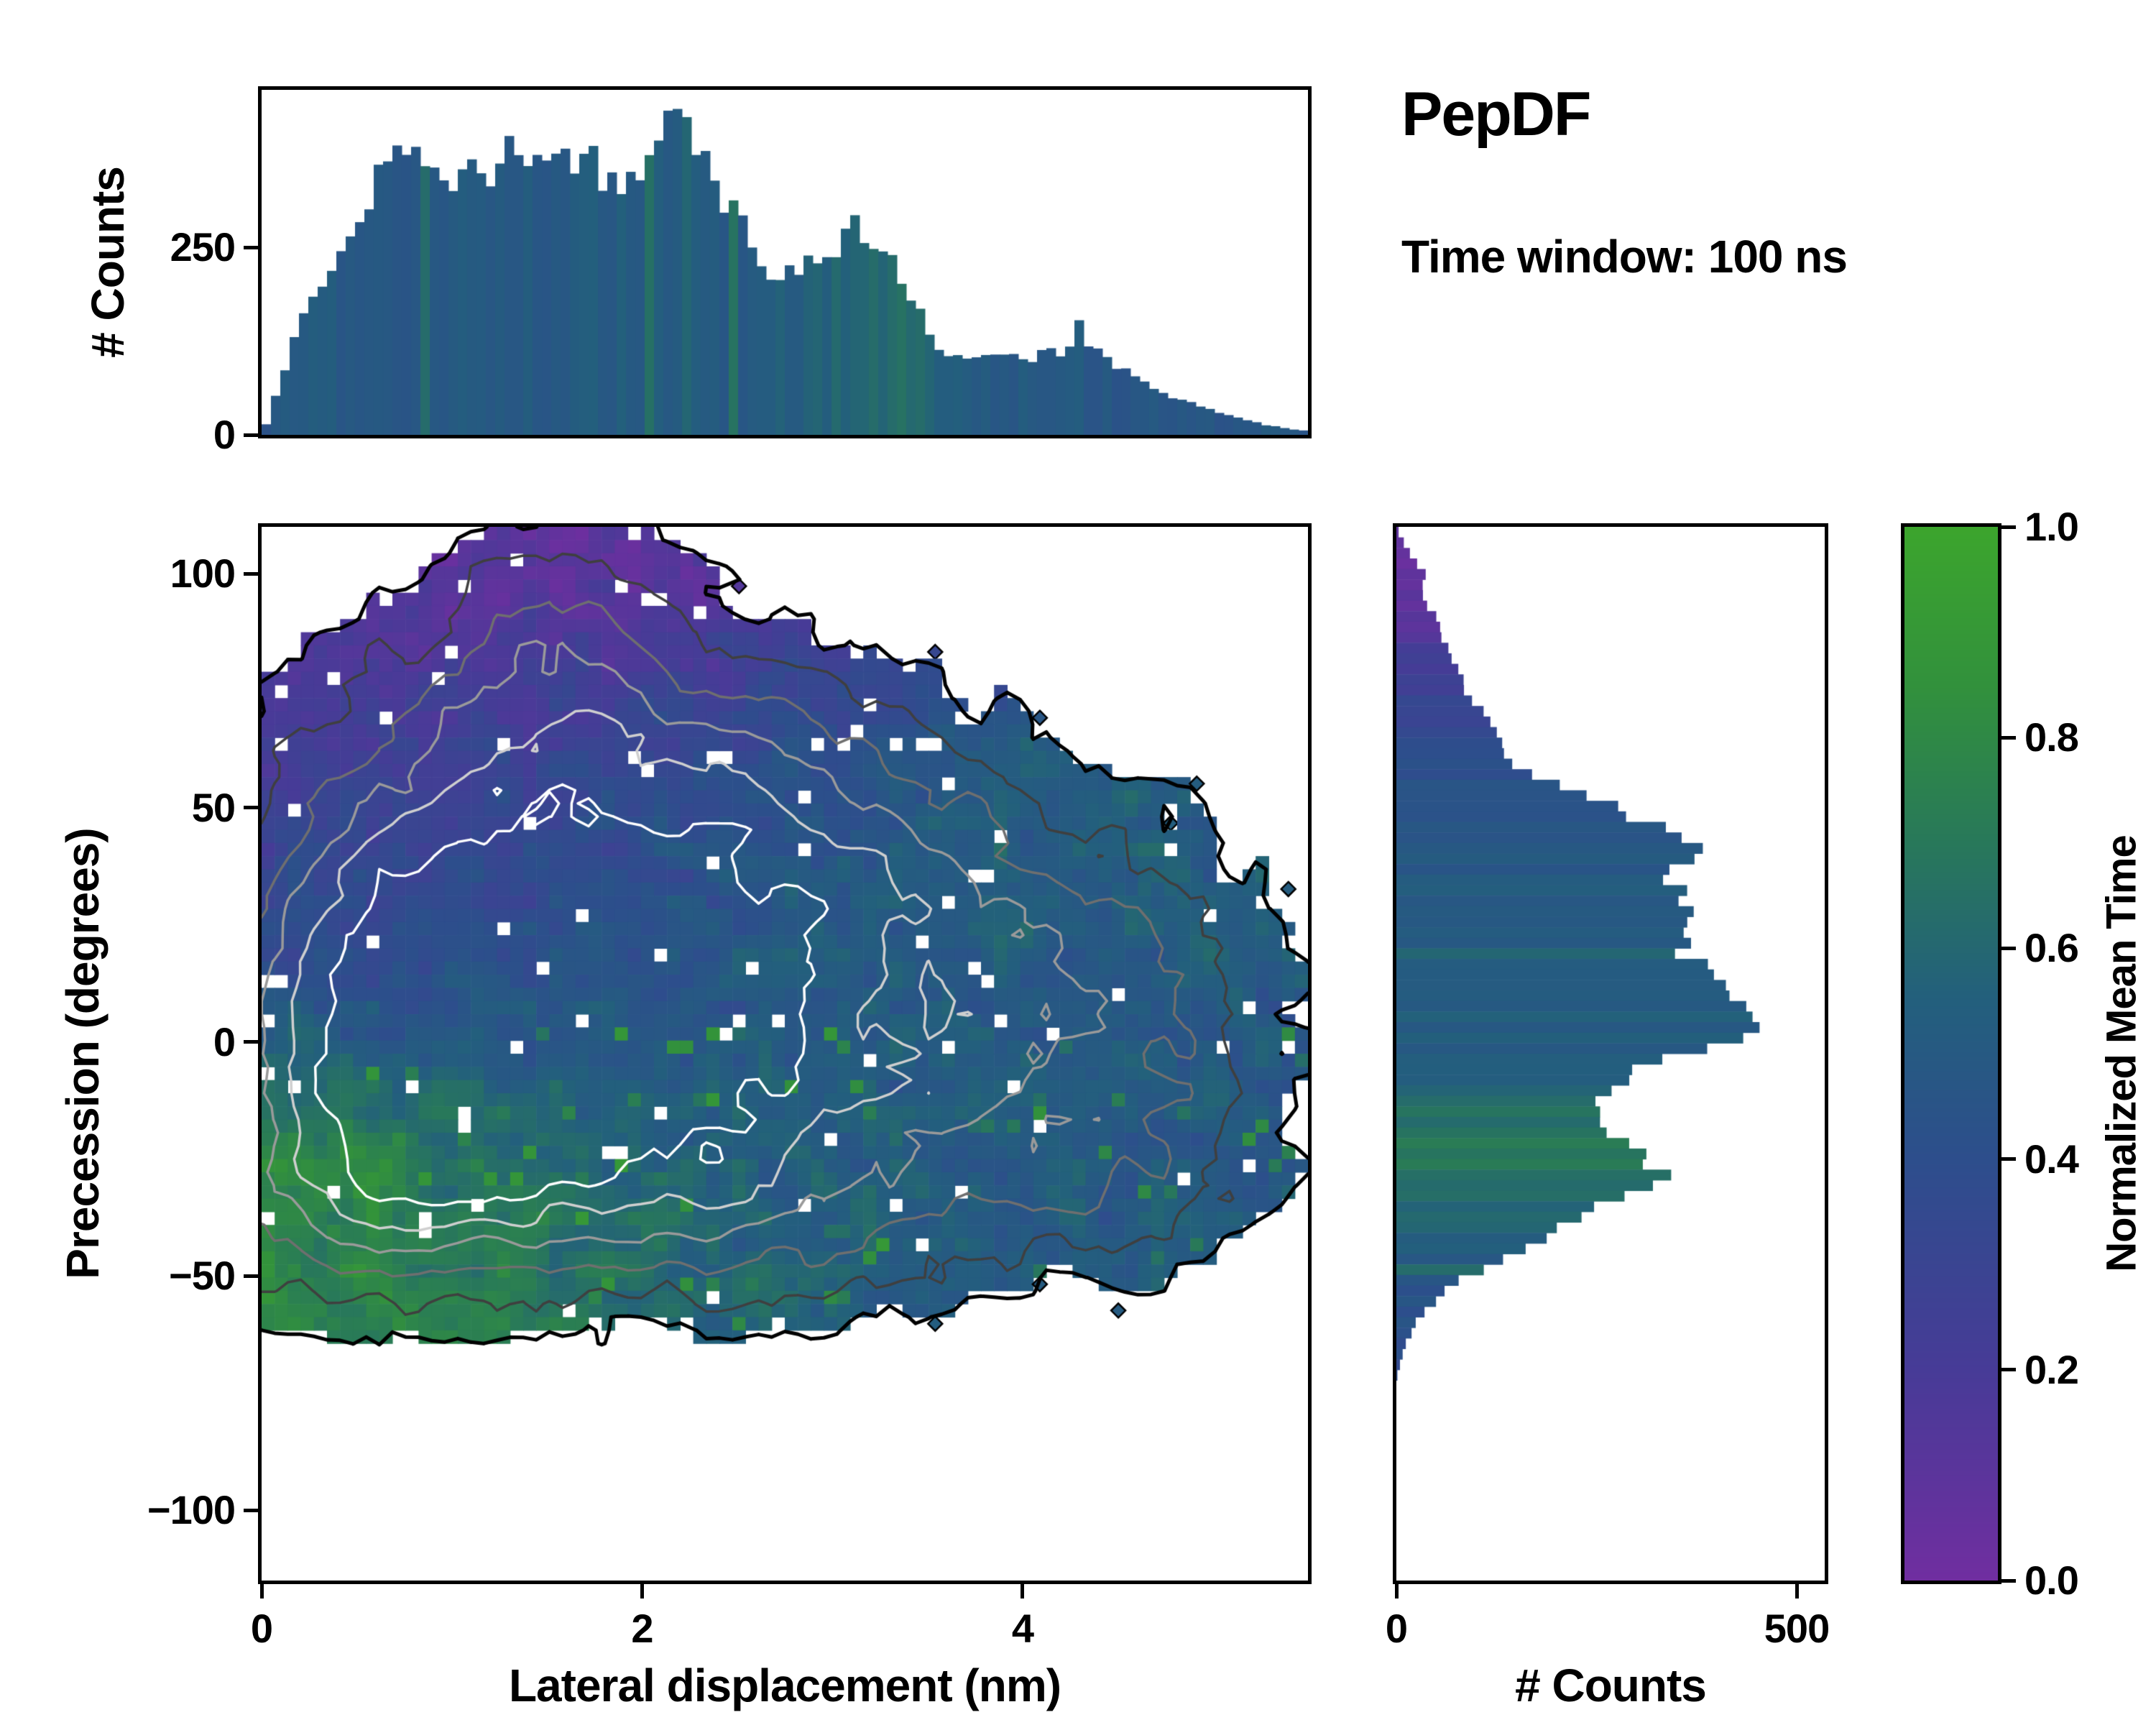 The height and width of the screenshot is (1725, 2156). What do you see at coordinates (2051, 737) in the screenshot?
I see `tick-label: 0.8` at bounding box center [2051, 737].